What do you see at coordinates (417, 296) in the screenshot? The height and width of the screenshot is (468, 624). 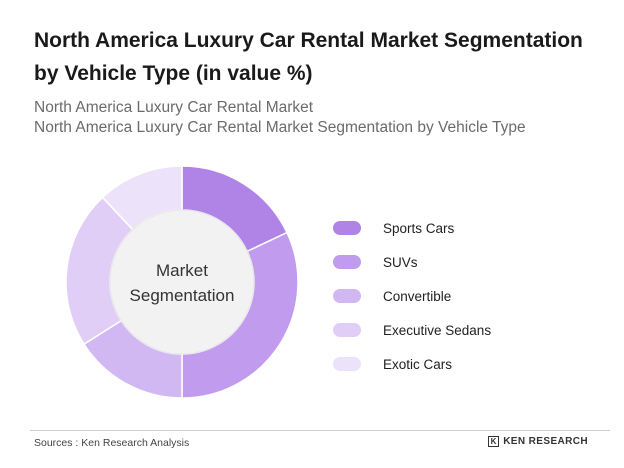 I see `legend-label: Convertible` at bounding box center [417, 296].